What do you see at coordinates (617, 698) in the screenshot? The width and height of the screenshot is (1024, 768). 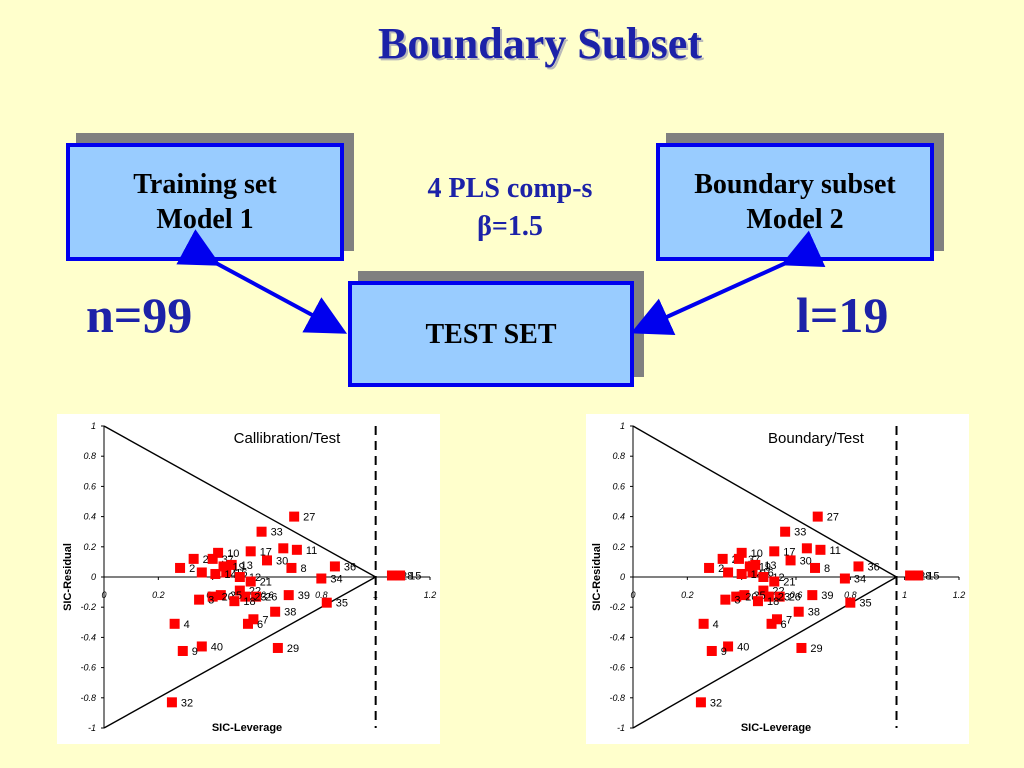 I see `y-tick-label: -0.8` at bounding box center [617, 698].